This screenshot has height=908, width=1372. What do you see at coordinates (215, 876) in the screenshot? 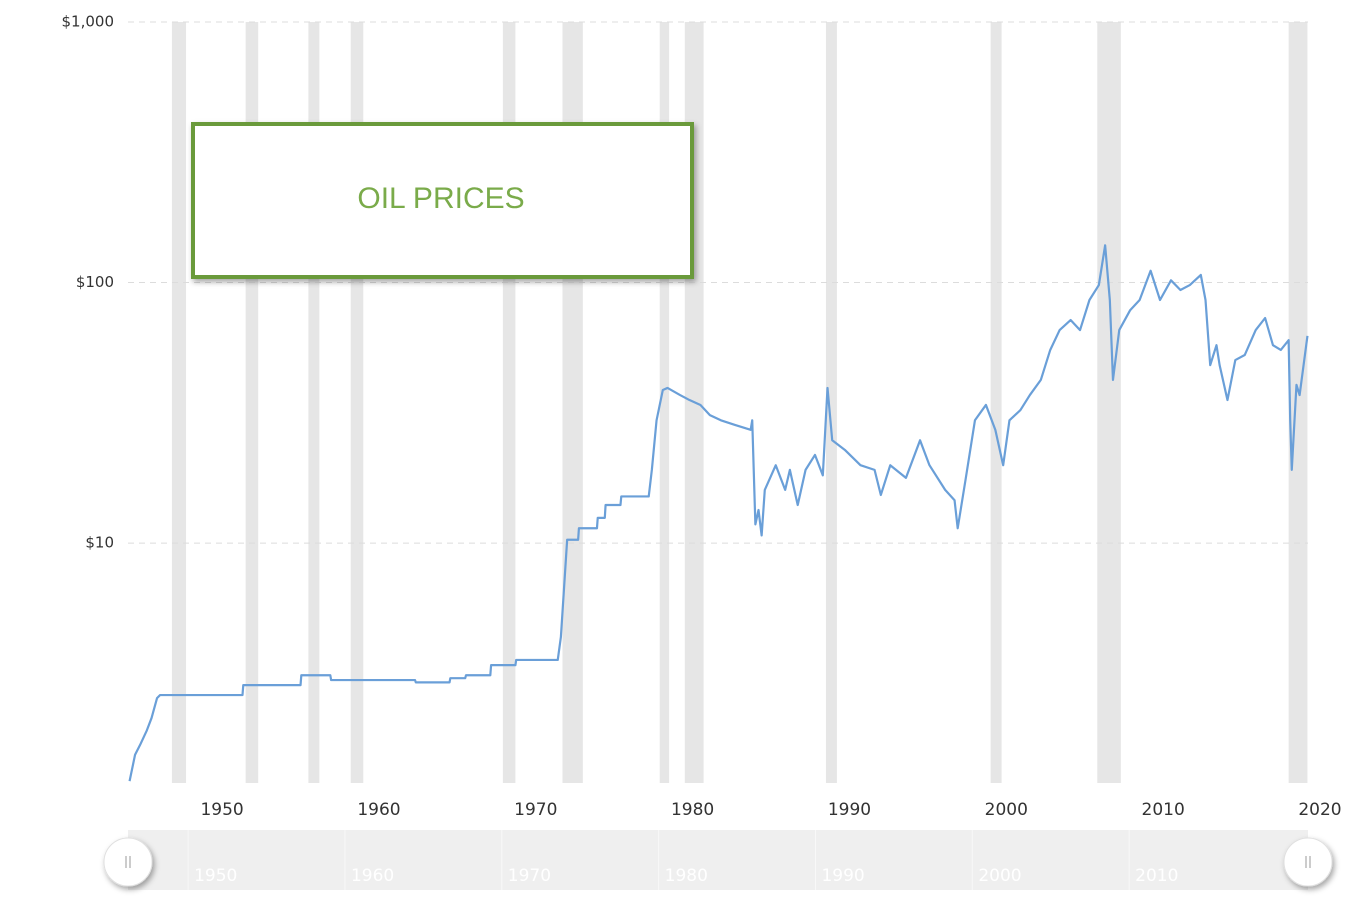
I see `navigator-label: 1950` at bounding box center [215, 876].